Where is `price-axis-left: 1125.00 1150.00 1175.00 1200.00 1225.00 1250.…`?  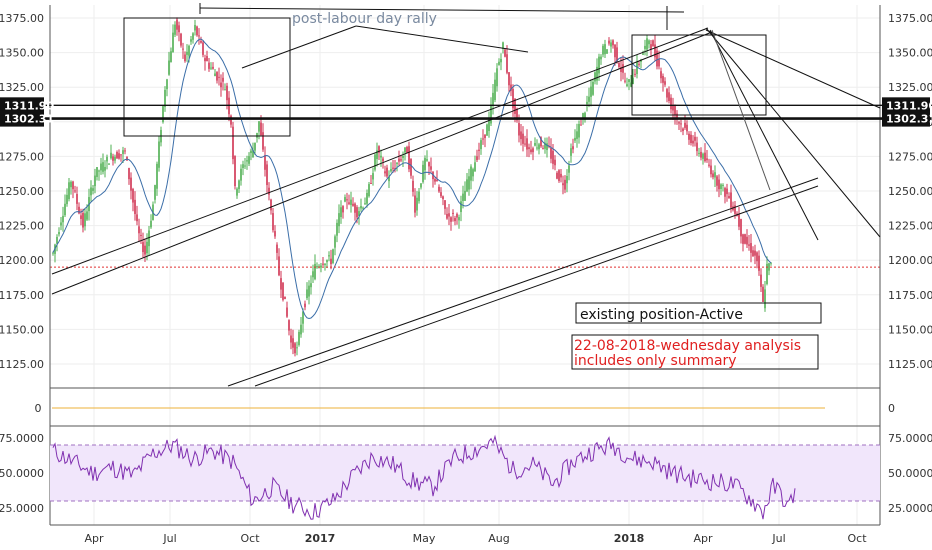
price-axis-left: 1125.00 1150.00 1175.00 1200.00 1225.00 1250.… is located at coordinates (22, 191).